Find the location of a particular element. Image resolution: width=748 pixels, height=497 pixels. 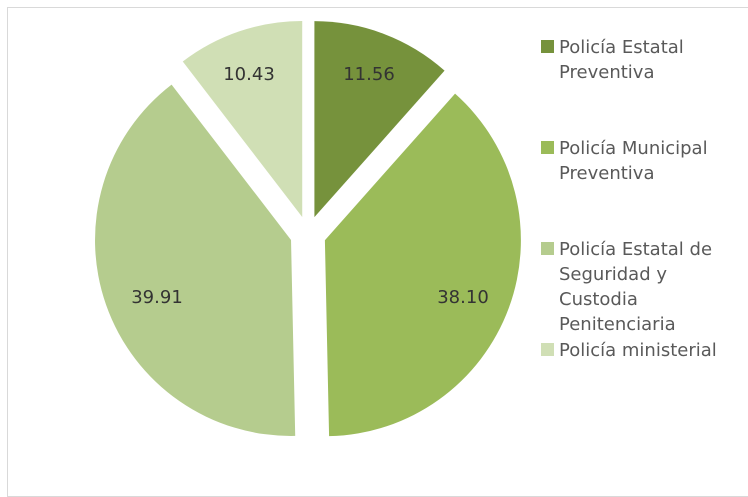

legend-label: Policía ministerial is located at coordinates (638, 350).